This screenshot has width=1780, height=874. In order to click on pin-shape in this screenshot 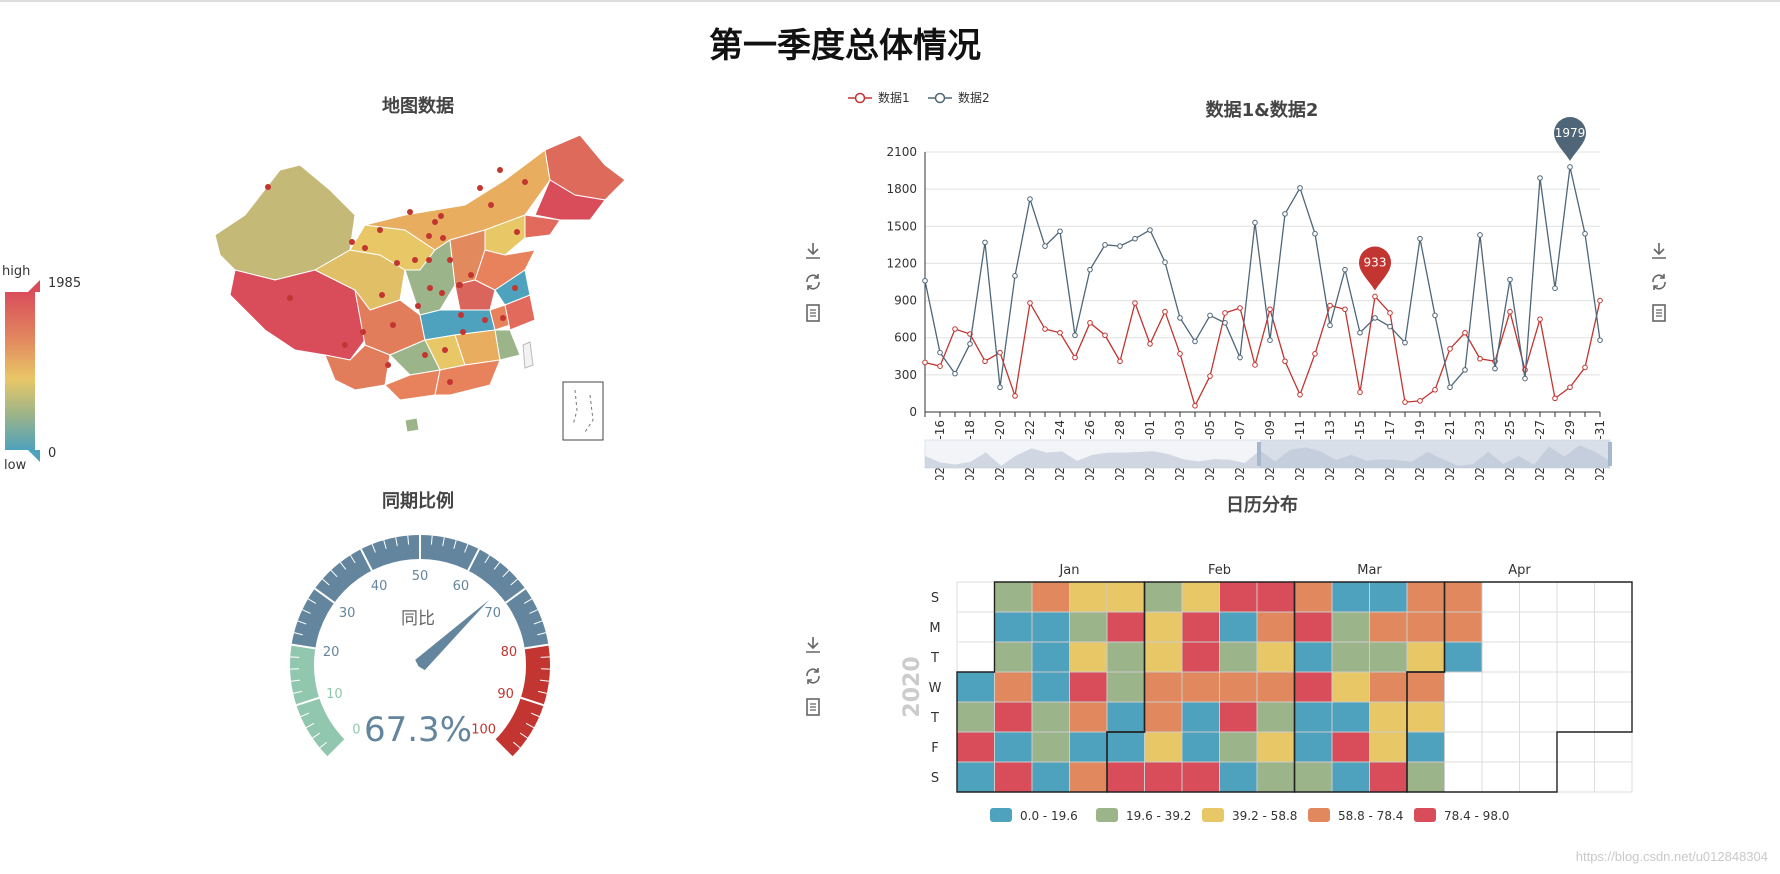, I will do `click(1570, 138)`.